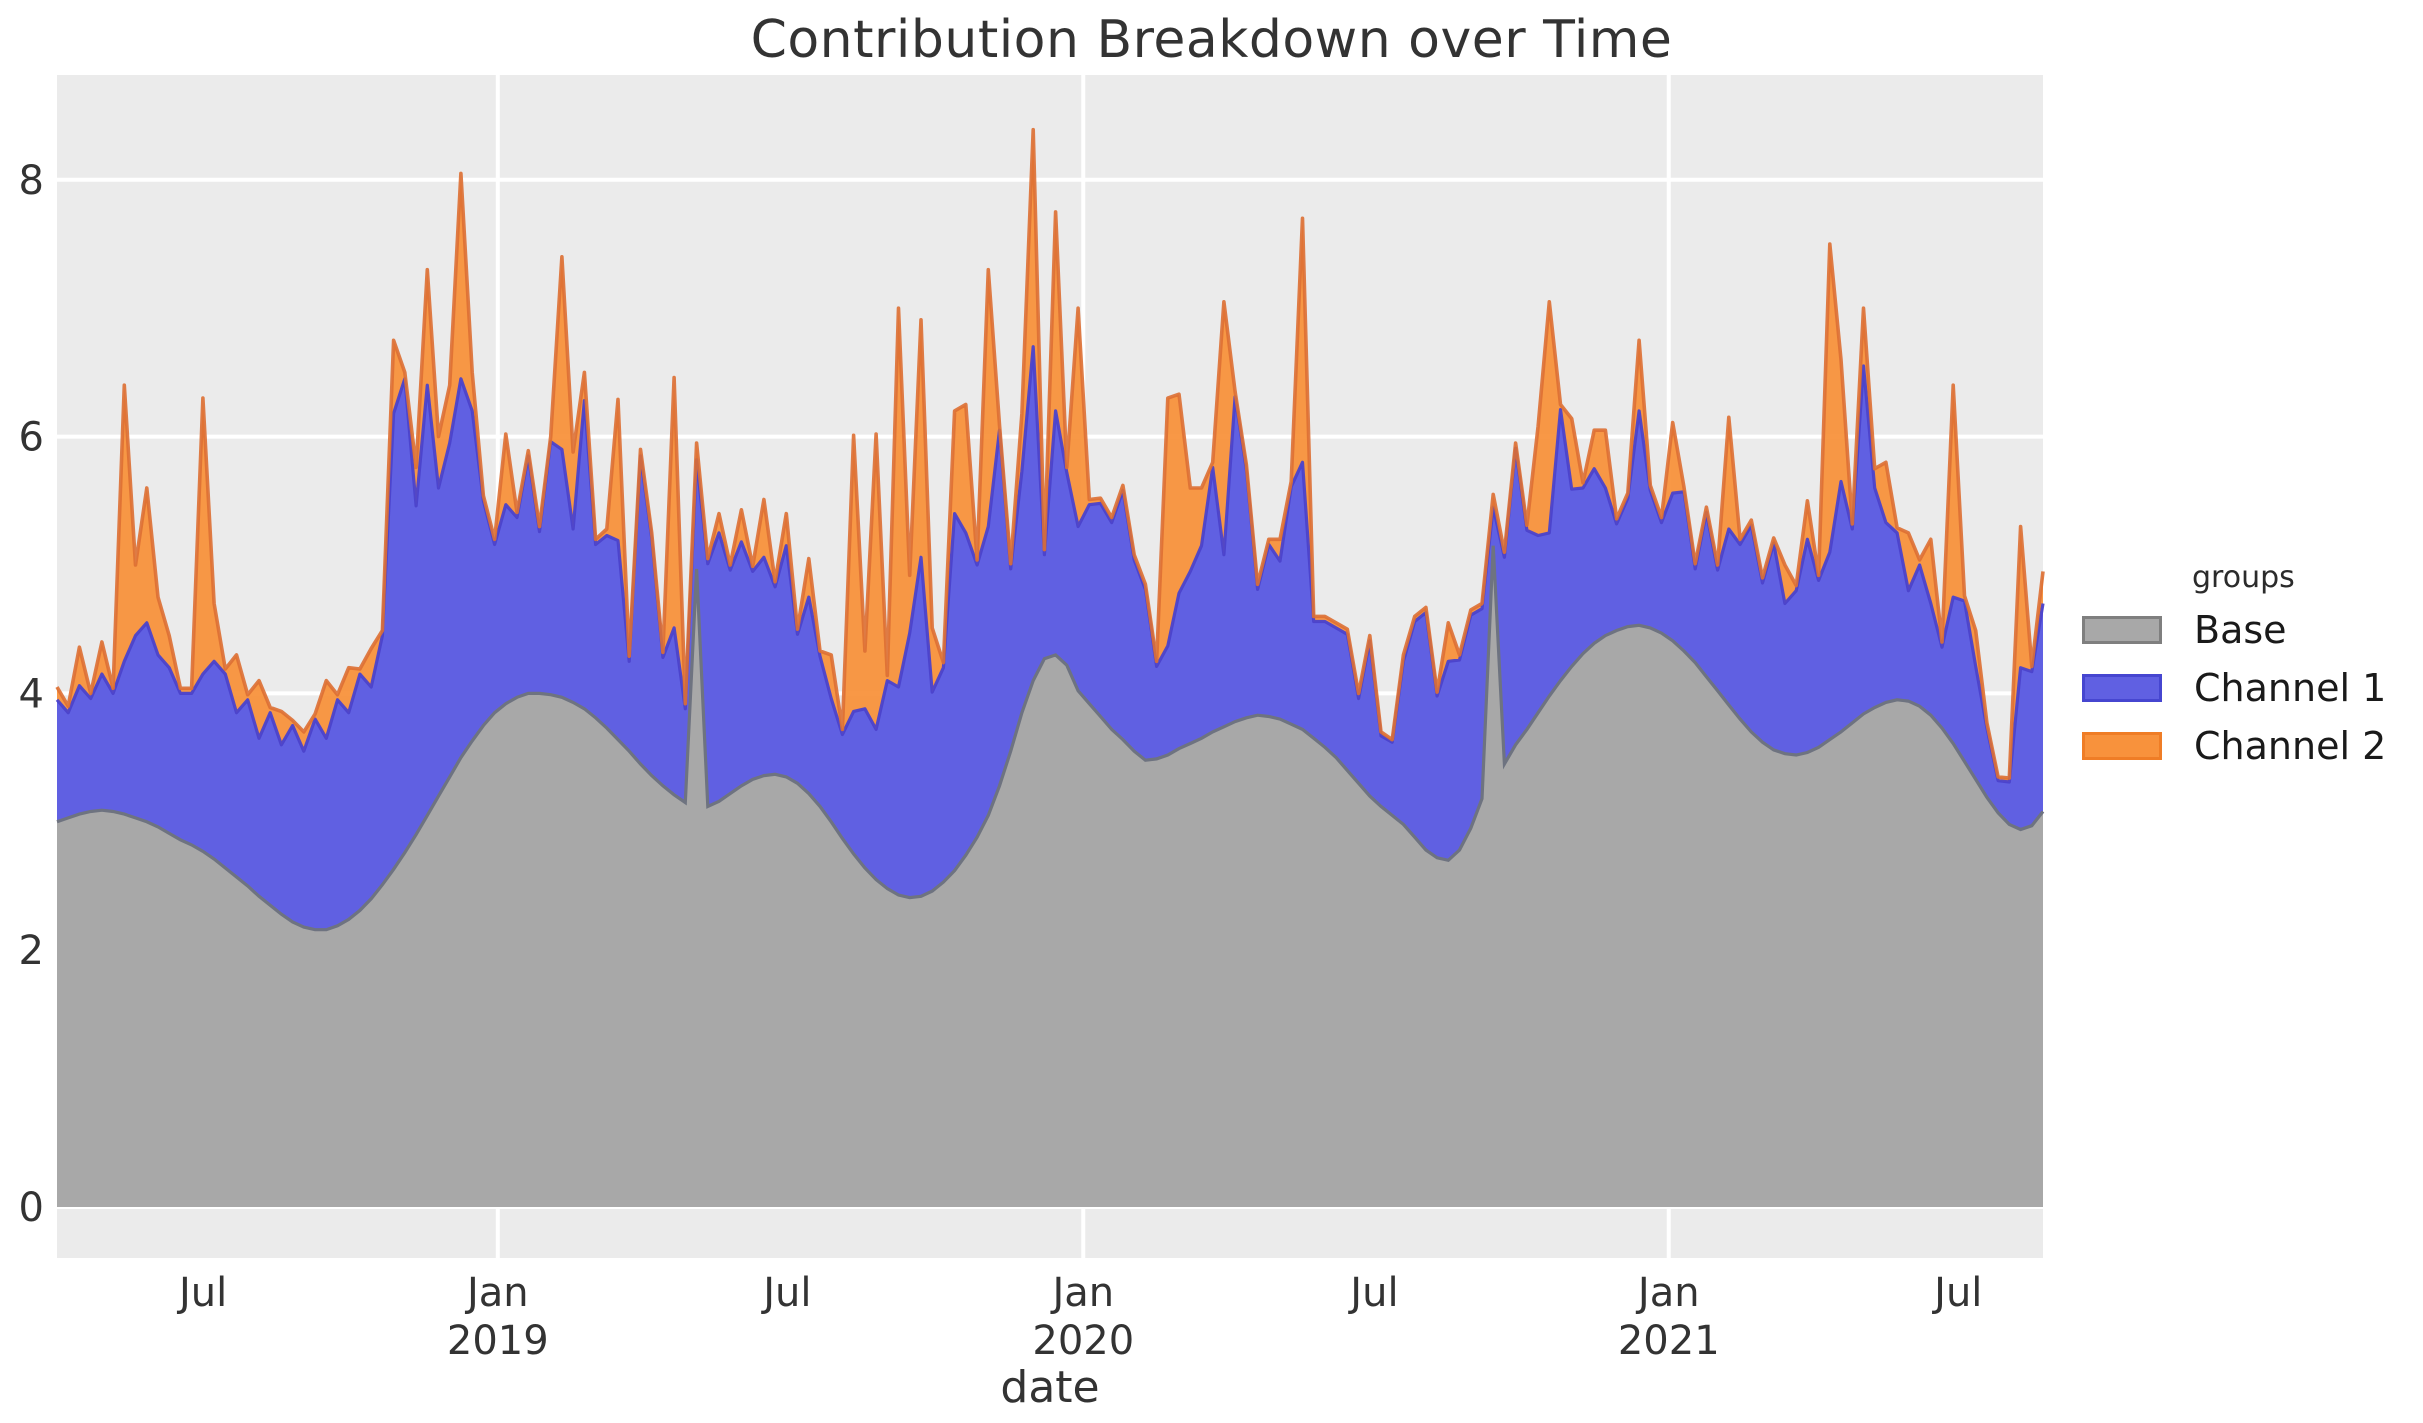  I want to click on x-tick-year-label: 2019, so click(498, 1341).